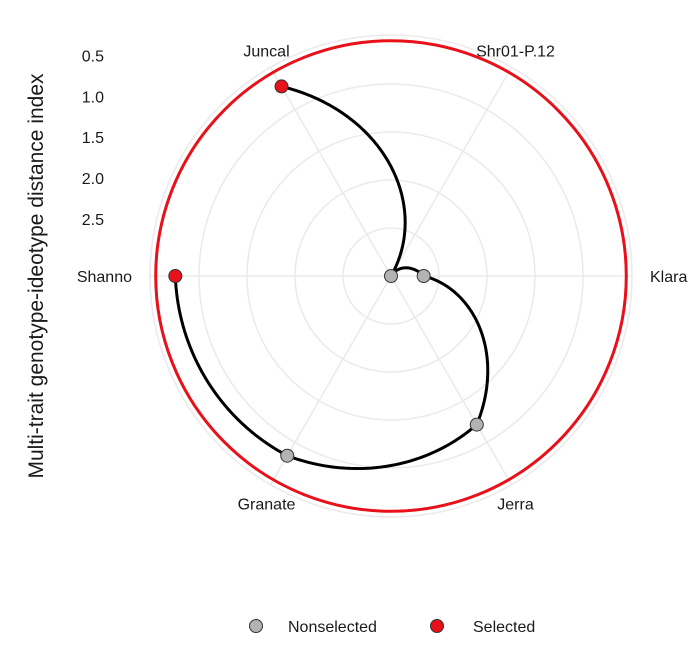 The image size is (690, 662). I want to click on category-label-jerra: Jerra, so click(515, 505).